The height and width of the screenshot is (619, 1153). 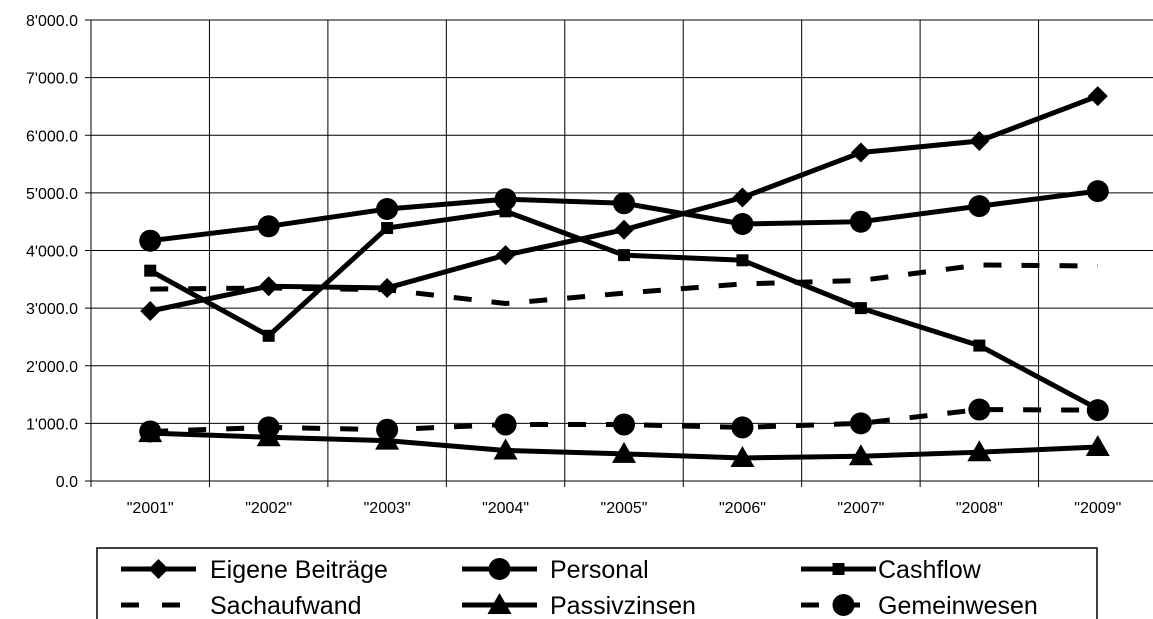 What do you see at coordinates (599, 570) in the screenshot?
I see `legend-label: Personal` at bounding box center [599, 570].